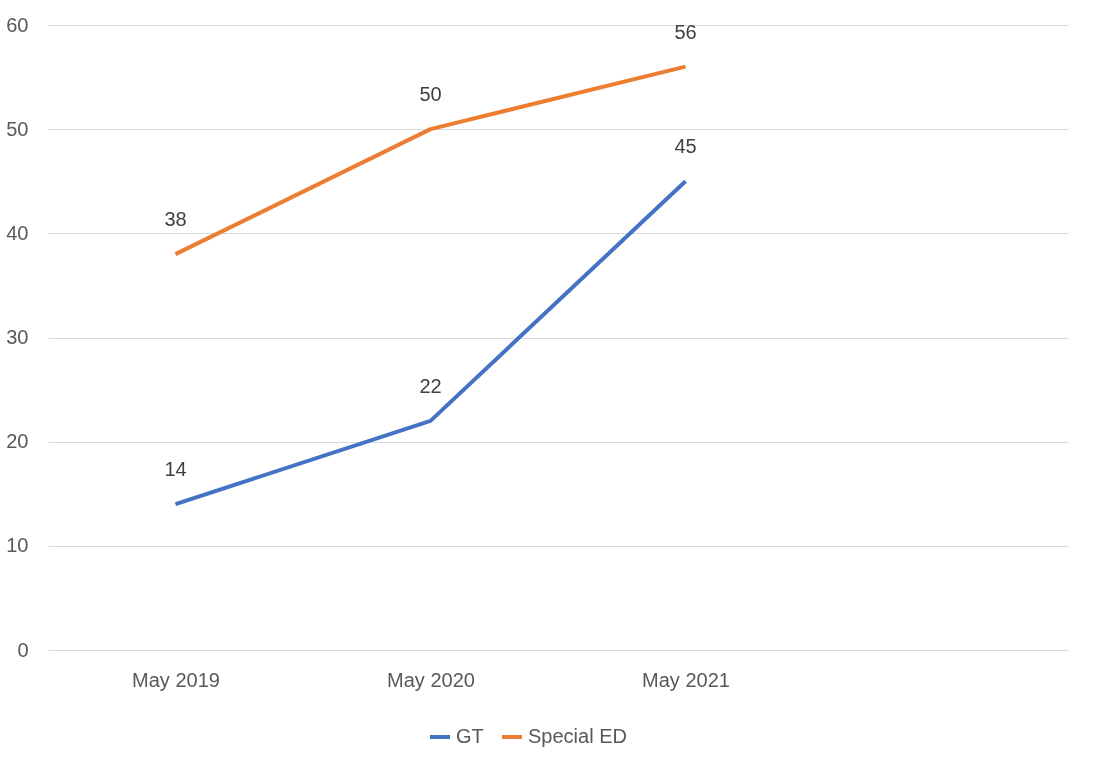 The height and width of the screenshot is (767, 1099). Describe the element at coordinates (17, 128) in the screenshot. I see `y-tick-label: 50` at that location.